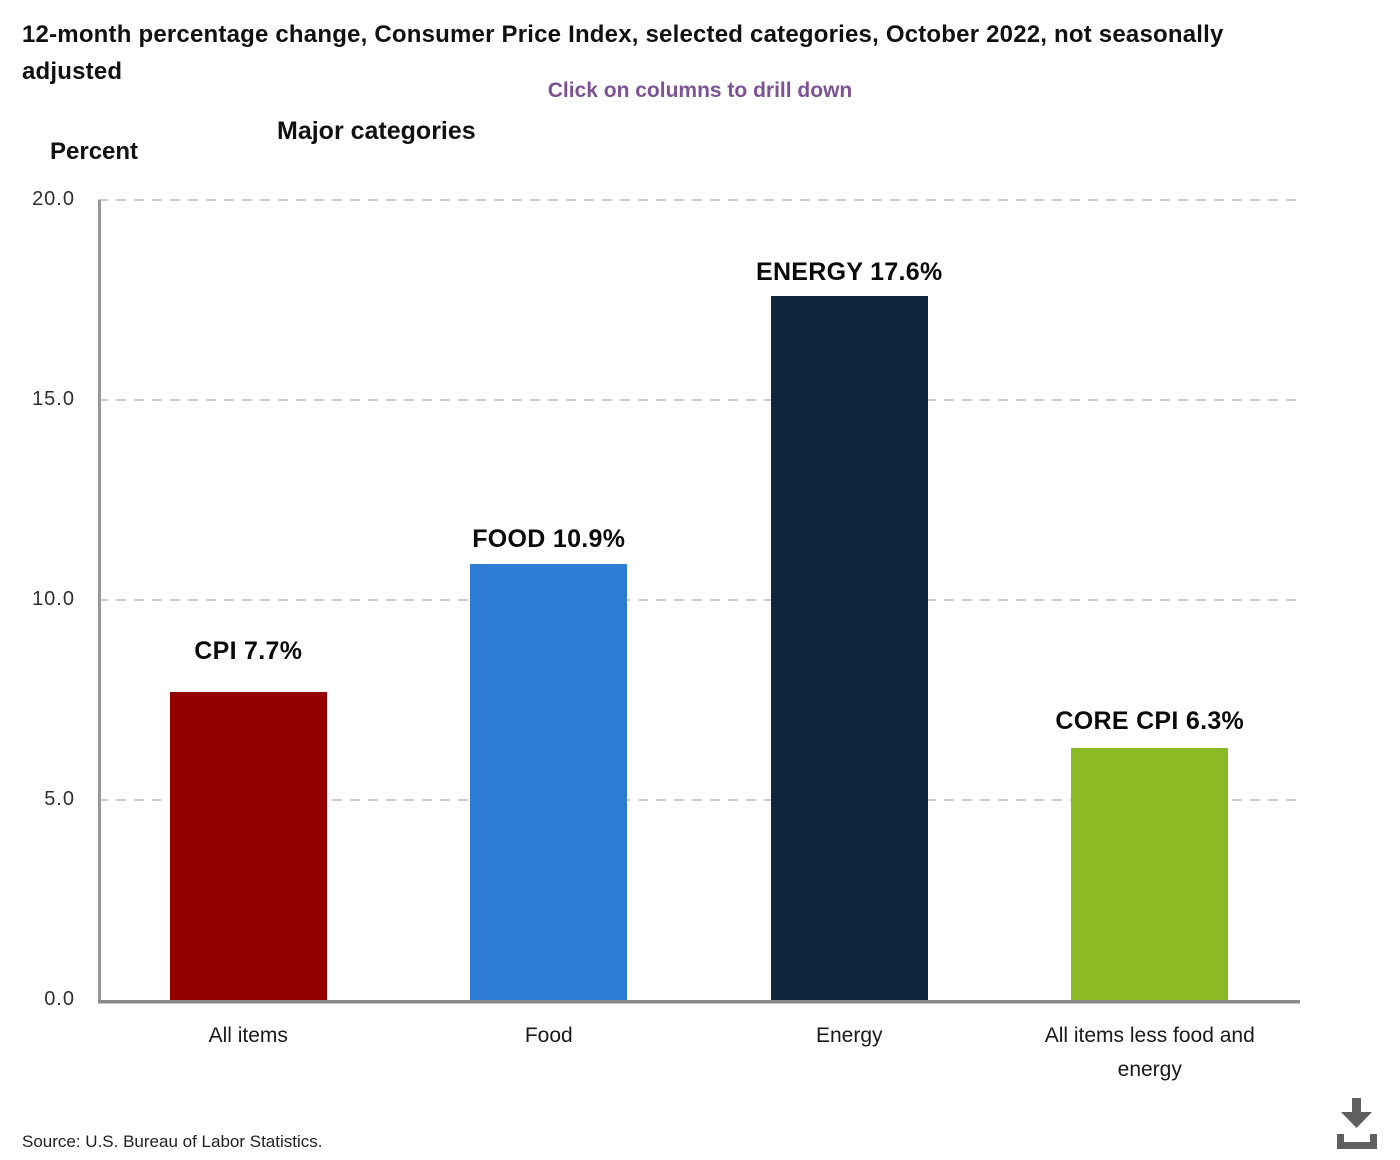 This screenshot has width=1400, height=1160. Describe the element at coordinates (700, 90) in the screenshot. I see `drilldown-hint-text: Click on columns to drill down` at that location.